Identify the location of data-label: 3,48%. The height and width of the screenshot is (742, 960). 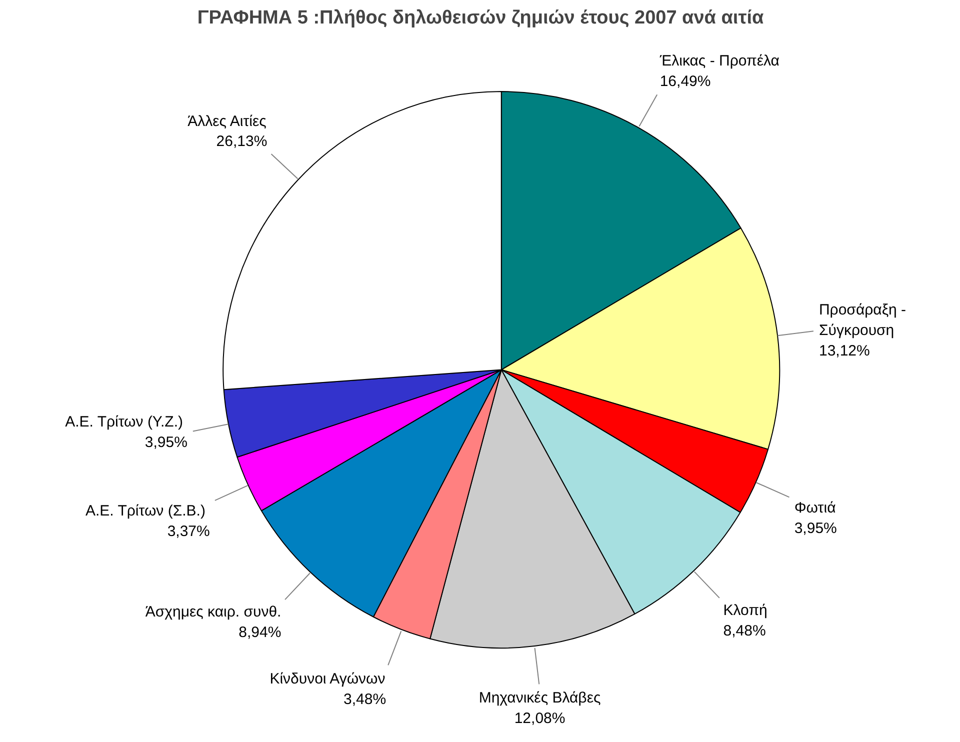
(365, 699).